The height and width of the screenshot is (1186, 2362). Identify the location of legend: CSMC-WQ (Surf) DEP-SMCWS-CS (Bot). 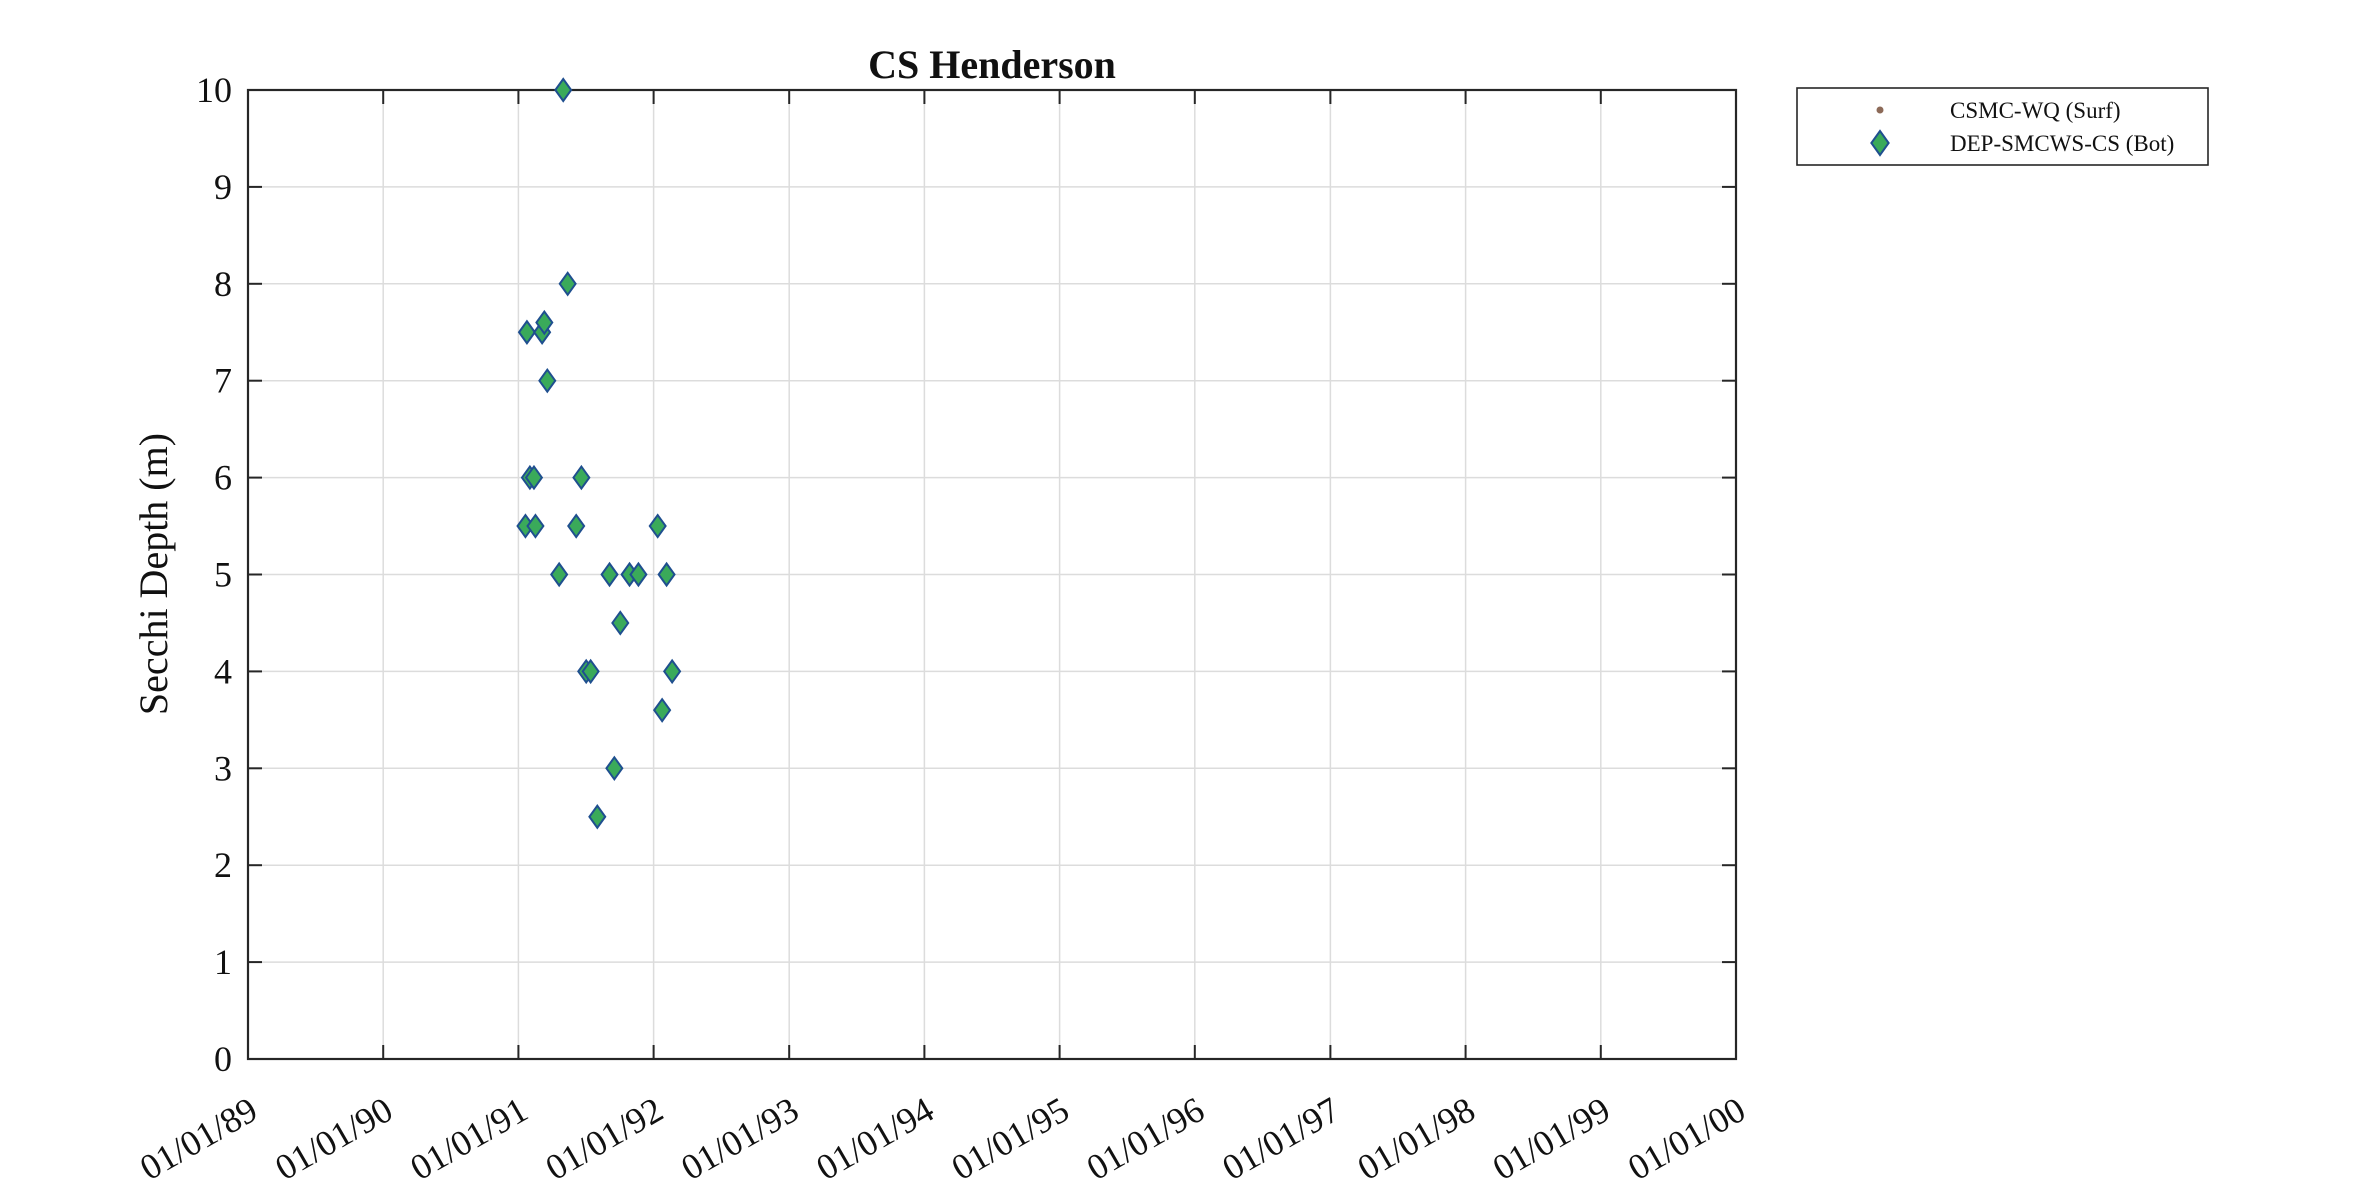
(2002, 126).